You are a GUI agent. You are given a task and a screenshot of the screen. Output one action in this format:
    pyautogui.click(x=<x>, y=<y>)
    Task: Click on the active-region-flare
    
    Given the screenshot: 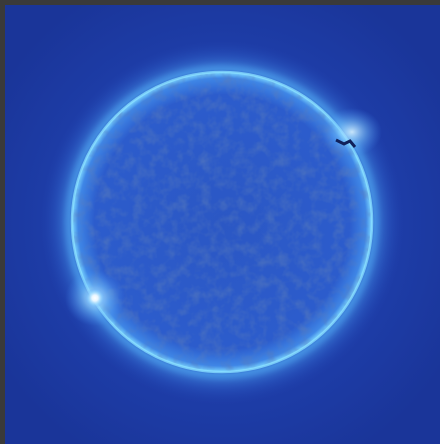 What is the action you would take?
    pyautogui.click(x=352, y=132)
    